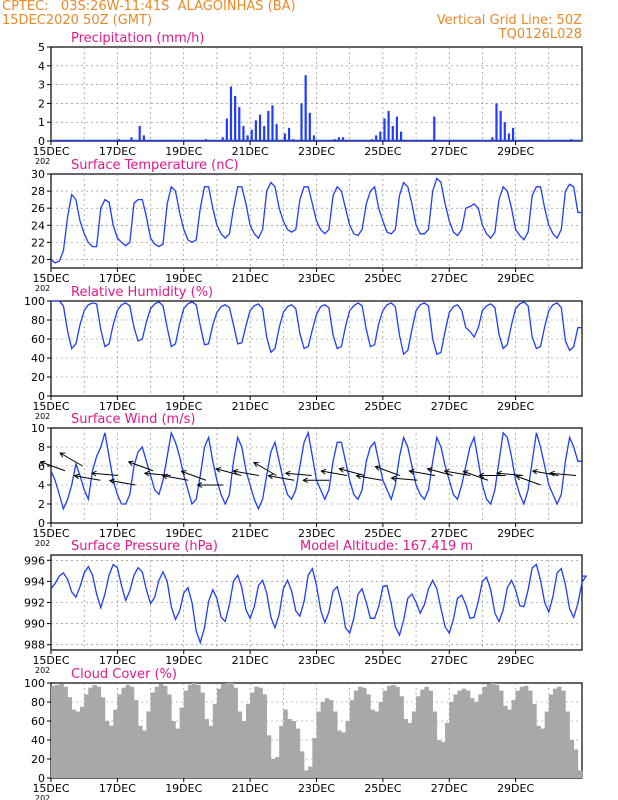 The height and width of the screenshot is (800, 618). Describe the element at coordinates (34, 581) in the screenshot. I see `y-tick-label: 994` at that location.